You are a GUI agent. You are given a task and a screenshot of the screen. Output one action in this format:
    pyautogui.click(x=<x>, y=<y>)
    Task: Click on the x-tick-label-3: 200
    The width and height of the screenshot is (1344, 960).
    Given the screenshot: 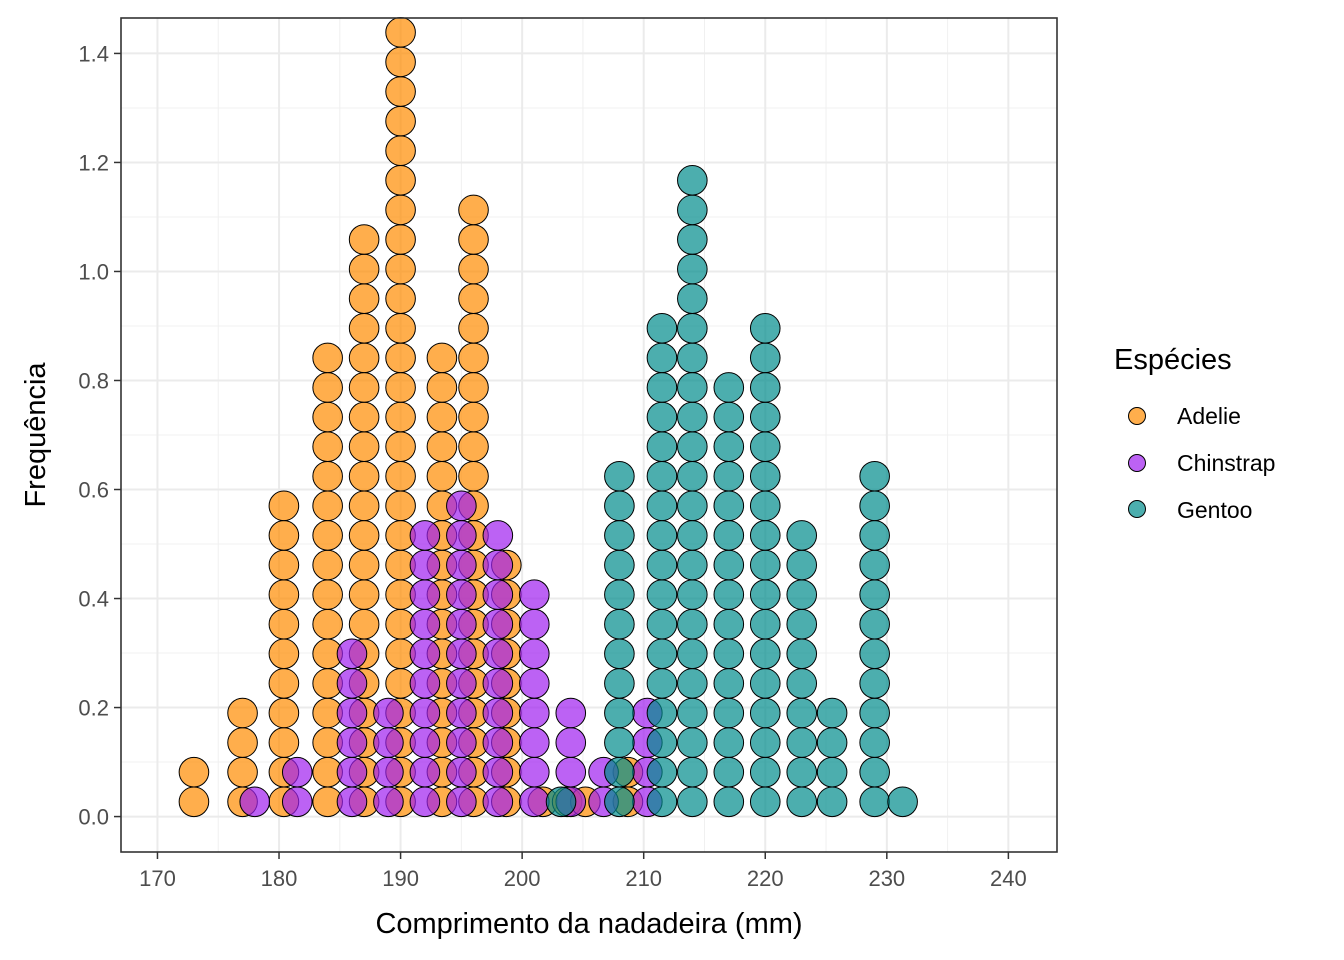 What is the action you would take?
    pyautogui.click(x=522, y=878)
    